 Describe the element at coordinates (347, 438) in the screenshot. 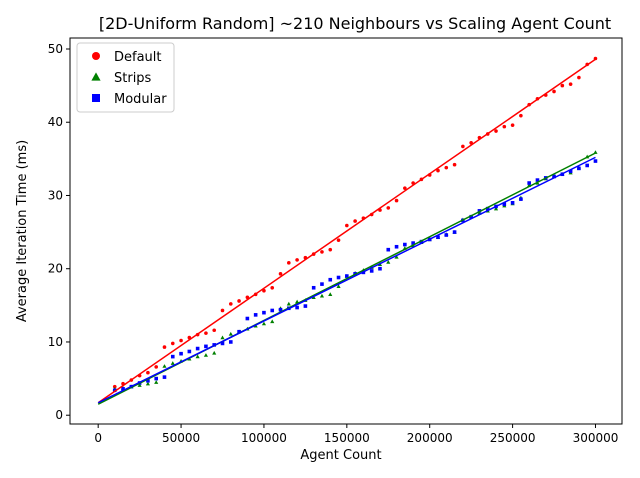

I see `x-tick-label: 150000` at that location.